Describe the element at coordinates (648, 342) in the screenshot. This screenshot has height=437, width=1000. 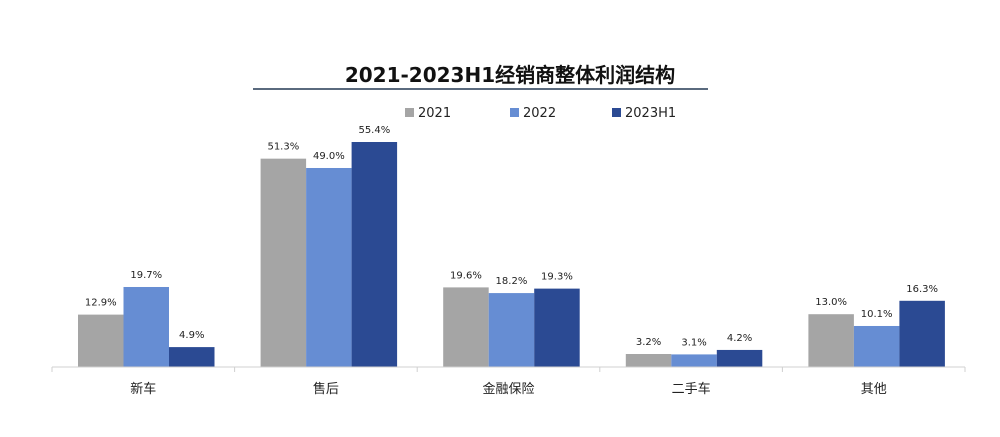
I see `data-label: 3.2%` at that location.